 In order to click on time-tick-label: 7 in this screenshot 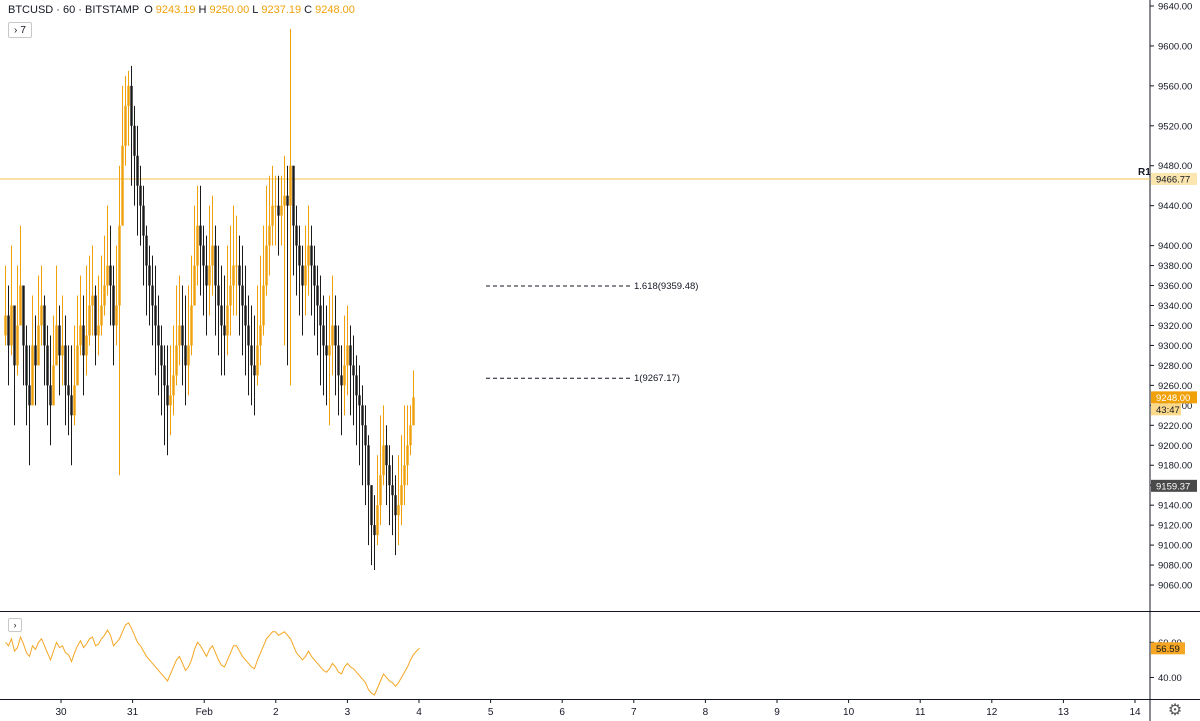, I will do `click(634, 712)`.